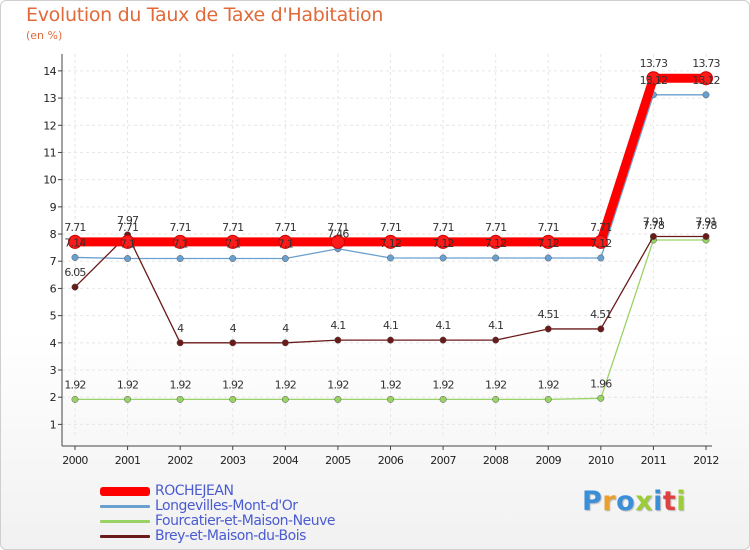  Describe the element at coordinates (125, 506) in the screenshot. I see `legend-swatch-longevilles` at that location.